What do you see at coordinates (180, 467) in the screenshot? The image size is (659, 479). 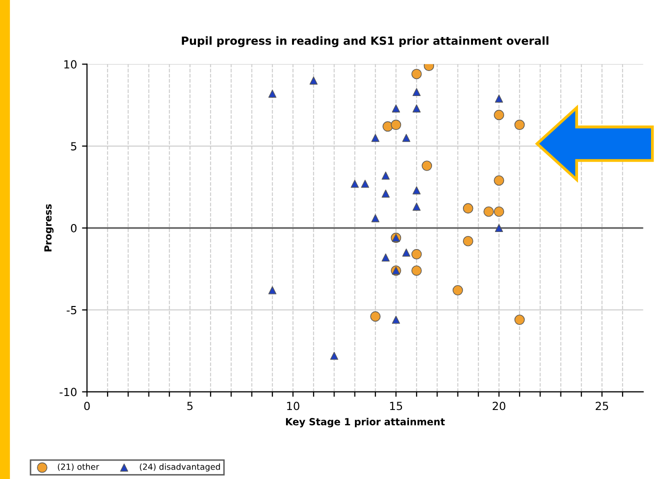 I see `legend-label: (24) disadvantaged` at bounding box center [180, 467].